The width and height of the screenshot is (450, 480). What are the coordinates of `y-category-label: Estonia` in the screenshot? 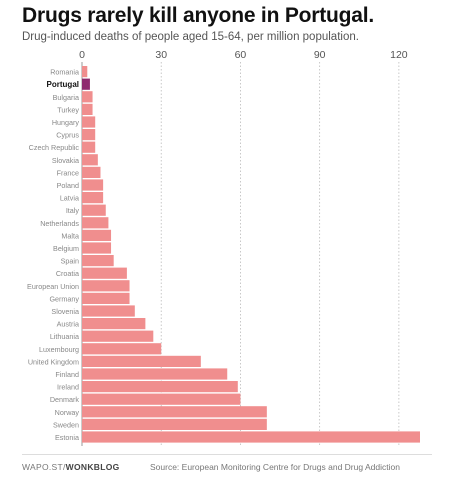 It's located at (67, 437).